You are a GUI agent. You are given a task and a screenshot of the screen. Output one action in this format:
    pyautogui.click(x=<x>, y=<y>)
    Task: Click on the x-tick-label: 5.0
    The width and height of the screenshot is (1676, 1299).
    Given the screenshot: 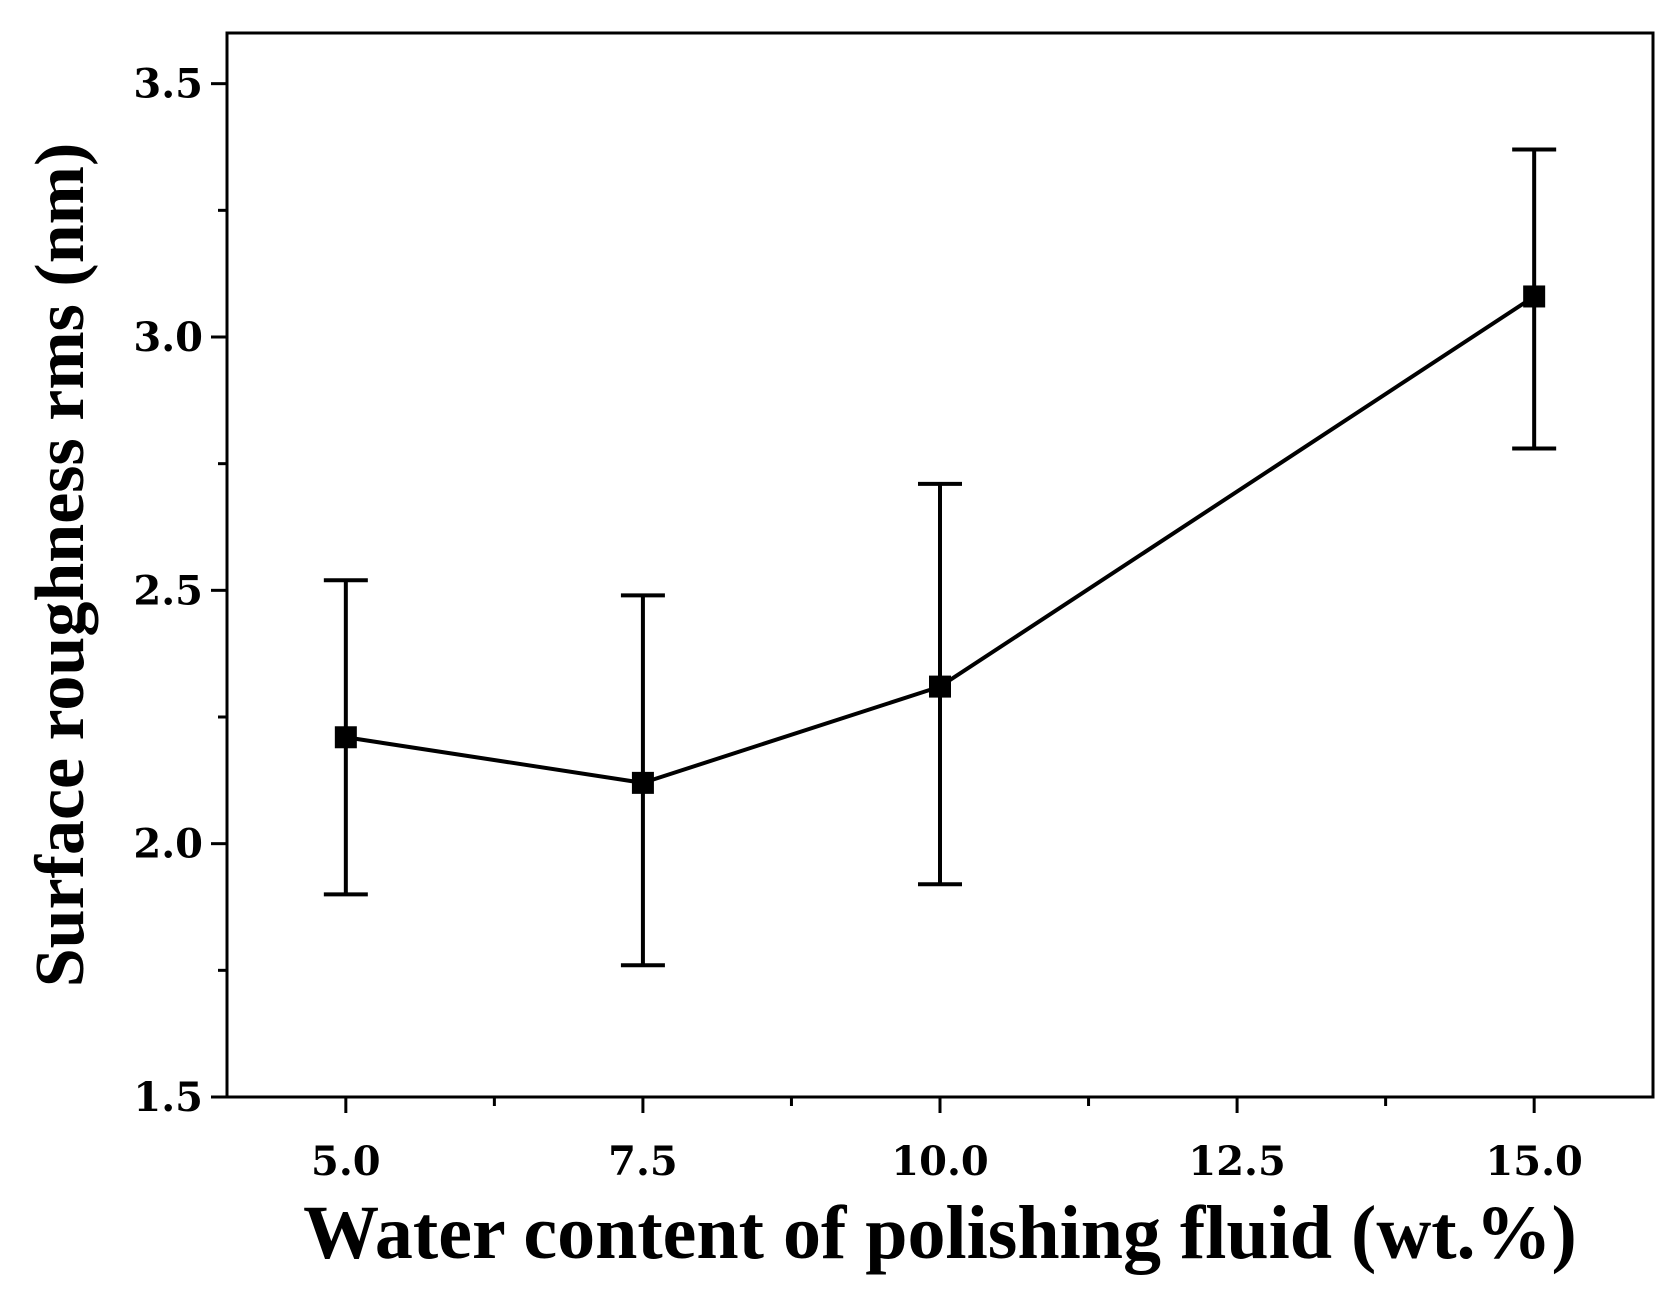 What is the action you would take?
    pyautogui.click(x=346, y=1161)
    